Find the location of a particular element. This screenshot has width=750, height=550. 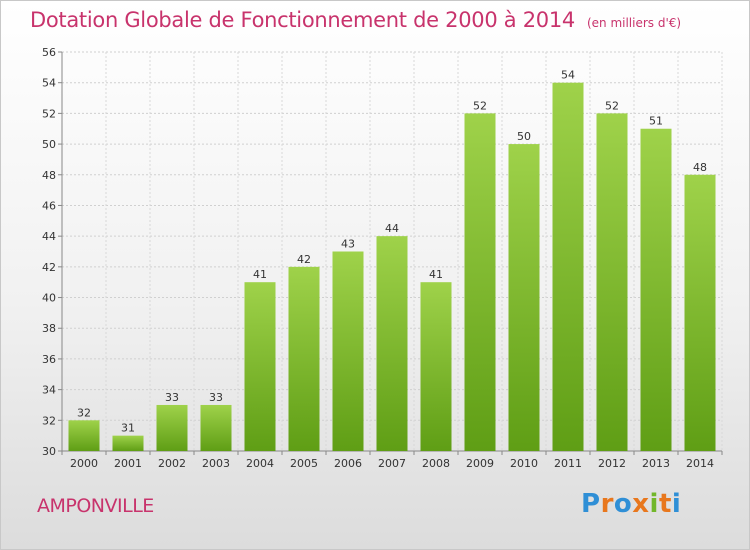

bar-value-label: 44 is located at coordinates (392, 228).